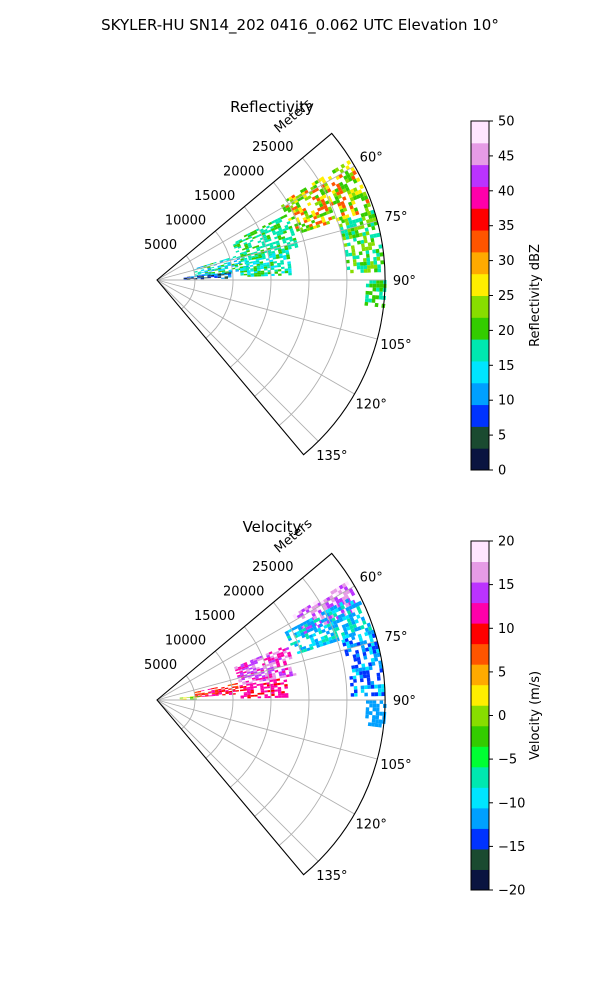 The width and height of the screenshot is (600, 1000). What do you see at coordinates (270, 719) in the screenshot?
I see `polar-grid` at bounding box center [270, 719].